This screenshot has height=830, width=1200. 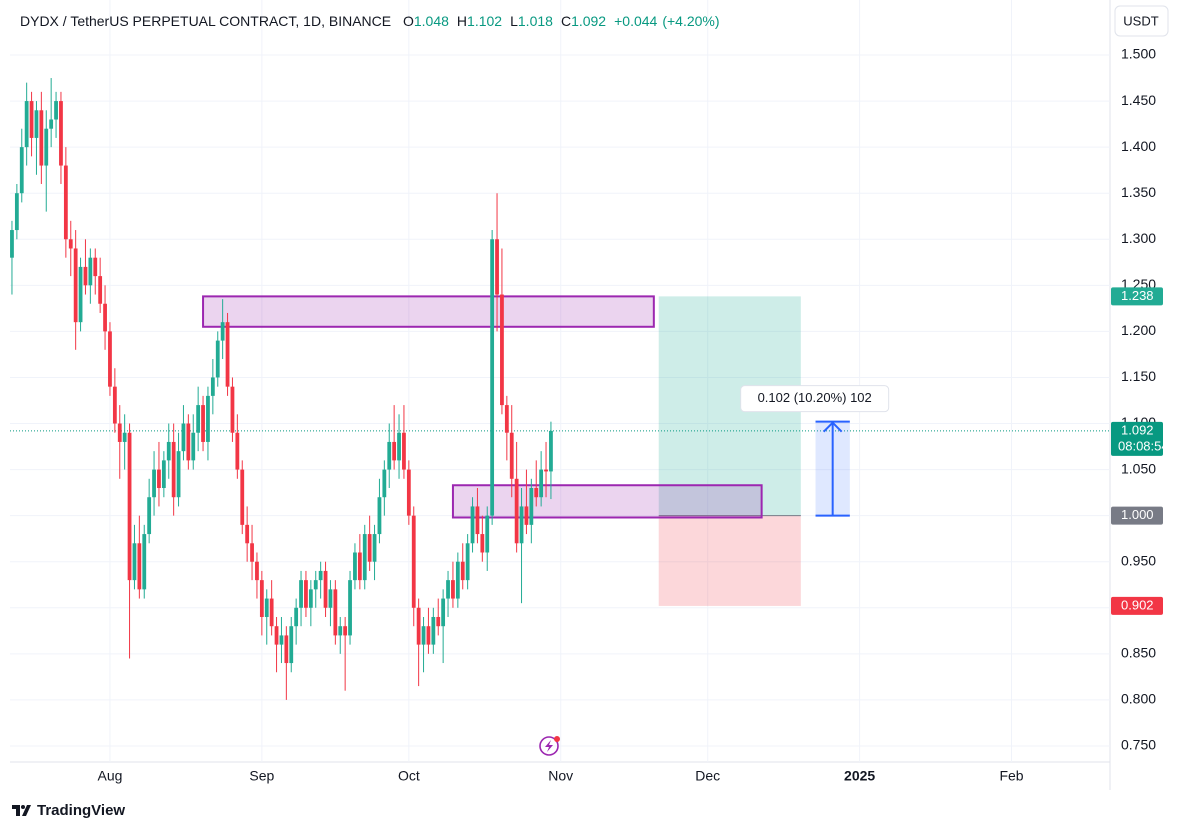 I want to click on x-tick-label: Nov, so click(x=560, y=776).